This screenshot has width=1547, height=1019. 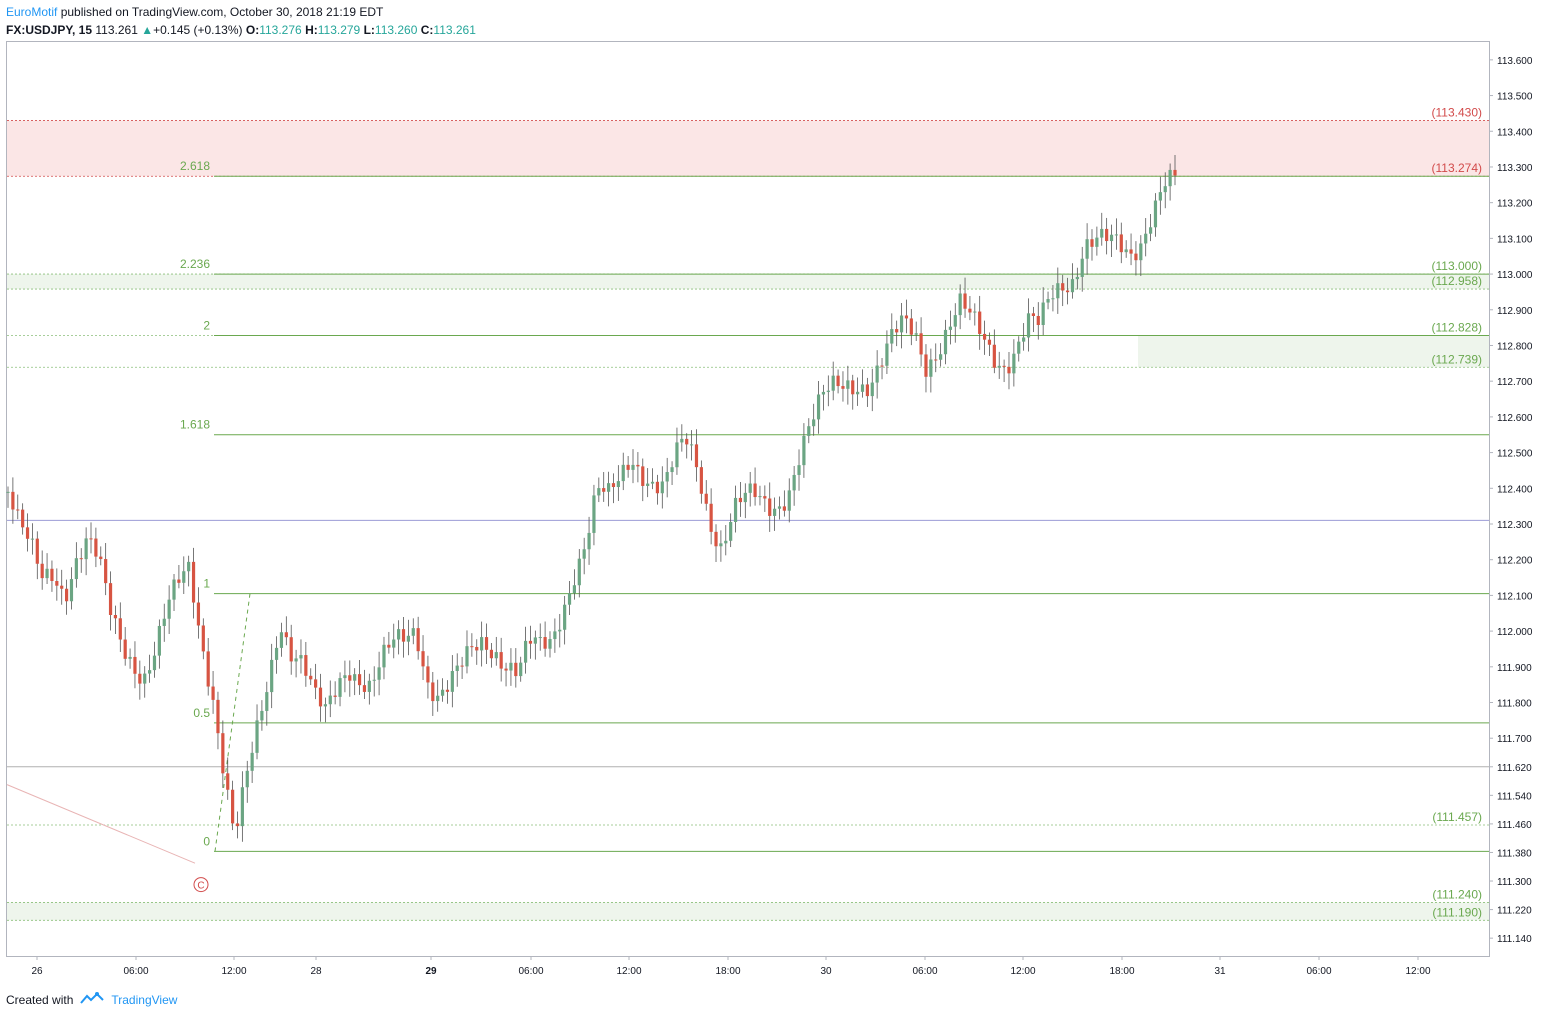 I want to click on fib-level-label: 1.618, so click(x=195, y=425).